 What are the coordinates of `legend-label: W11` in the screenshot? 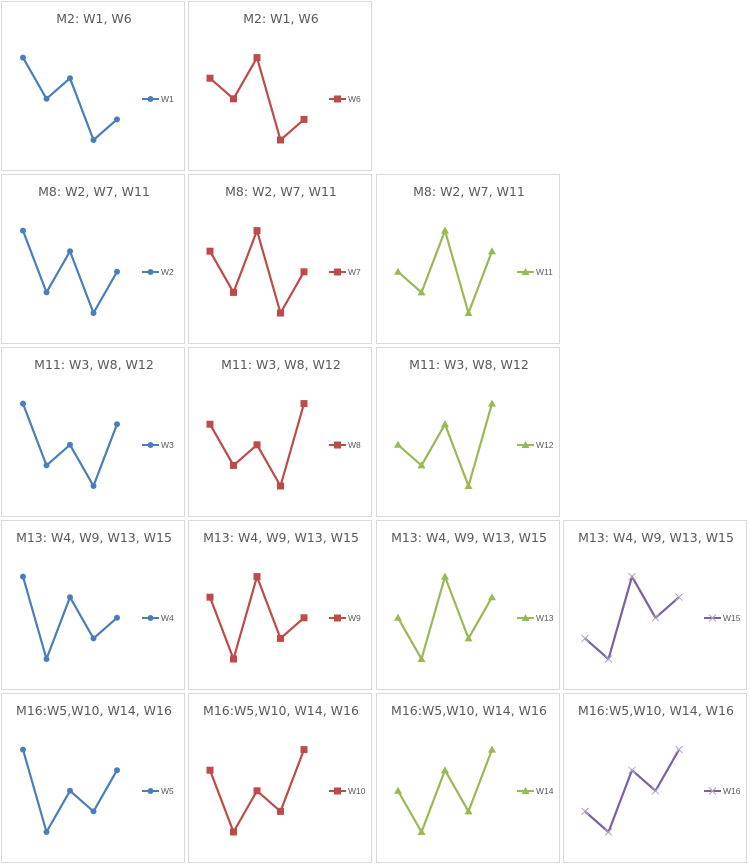 It's located at (544, 272).